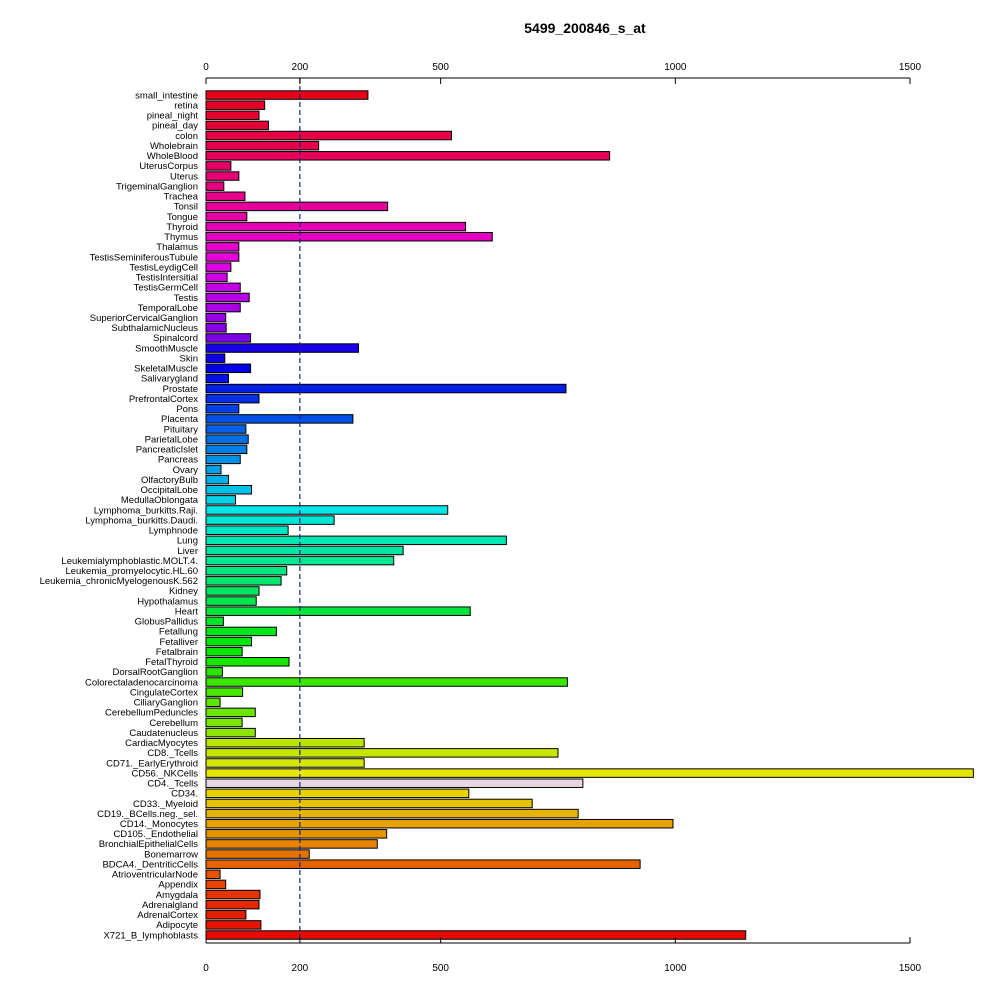 The image size is (1000, 1000). I want to click on category-label: retina, so click(186, 105).